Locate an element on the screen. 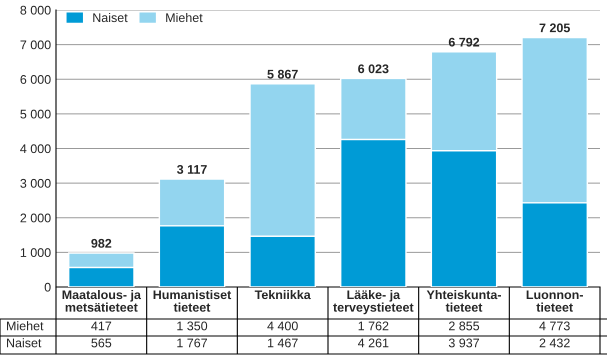 This screenshot has width=607, height=357. total-label: 6 792 is located at coordinates (464, 42).